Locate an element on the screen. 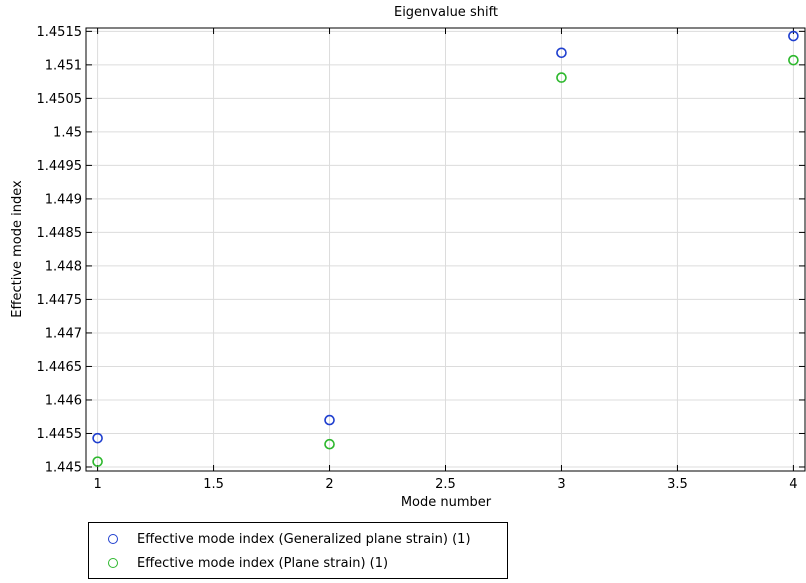  chart-title: Eigenvalue shift is located at coordinates (446, 12).